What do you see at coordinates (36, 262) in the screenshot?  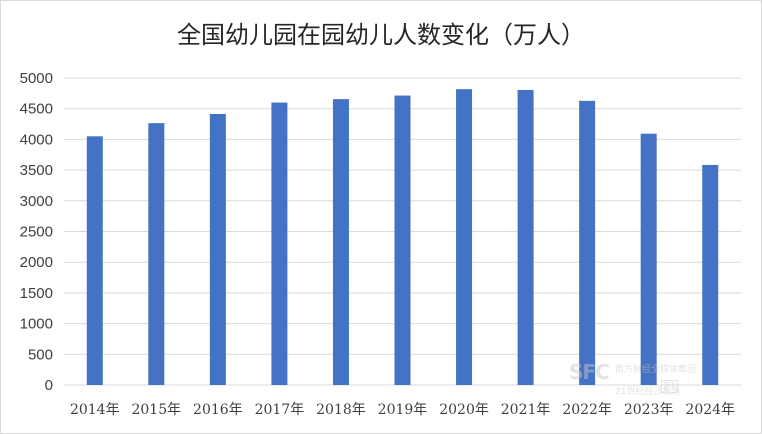 I see `y-tick-label: 2000` at bounding box center [36, 262].